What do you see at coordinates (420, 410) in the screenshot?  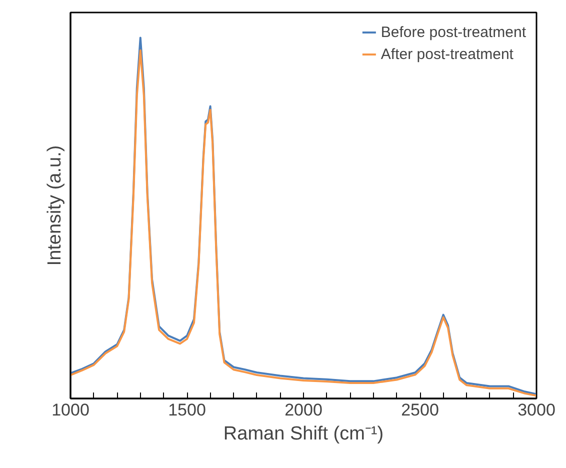 I see `x-tick-label: 2500` at bounding box center [420, 410].